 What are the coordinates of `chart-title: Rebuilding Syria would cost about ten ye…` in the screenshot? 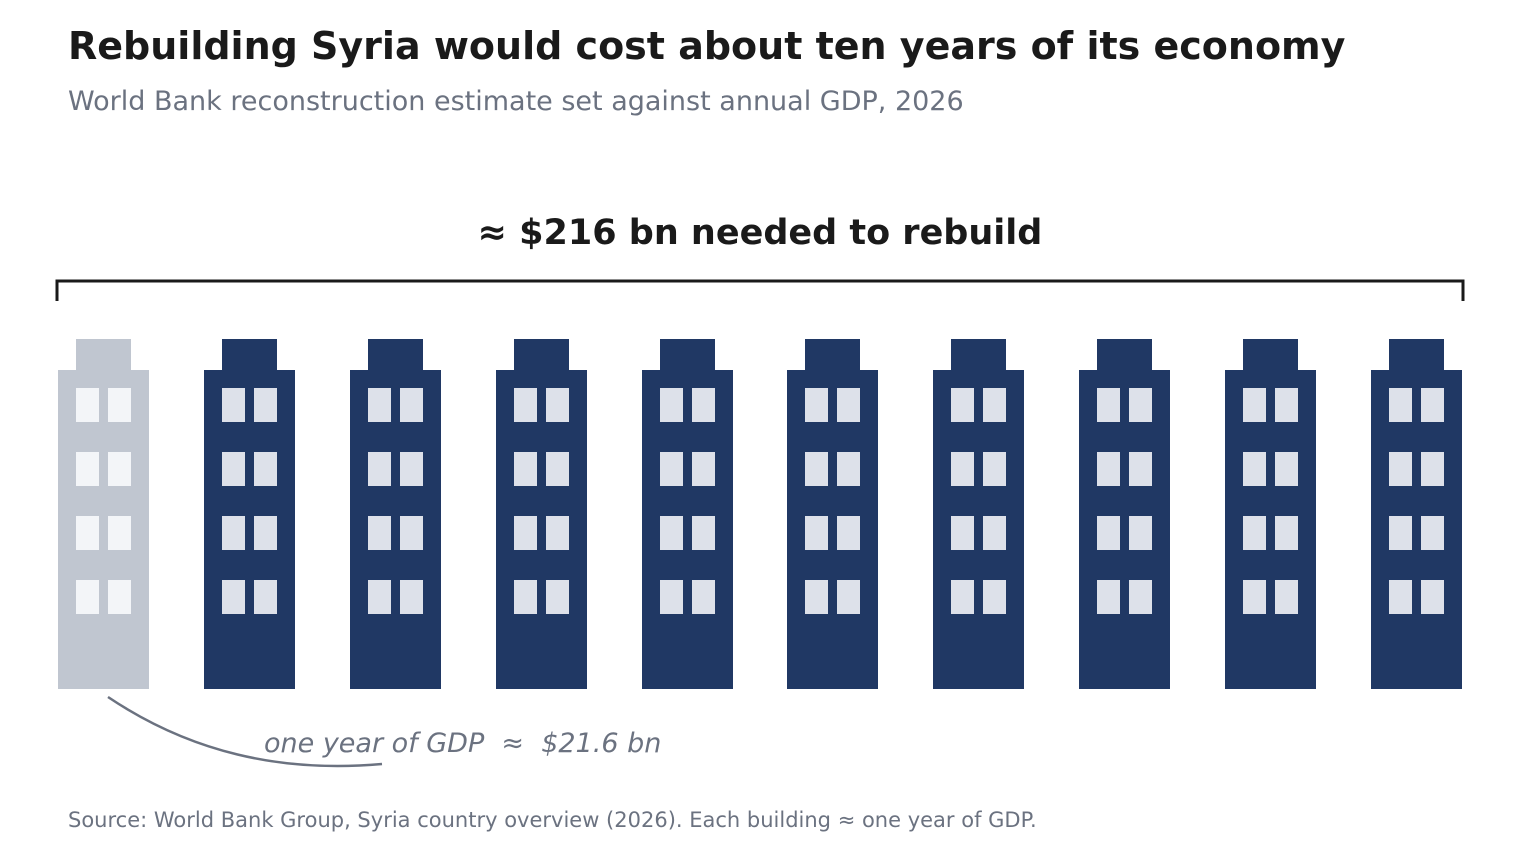 It's located at (707, 46).